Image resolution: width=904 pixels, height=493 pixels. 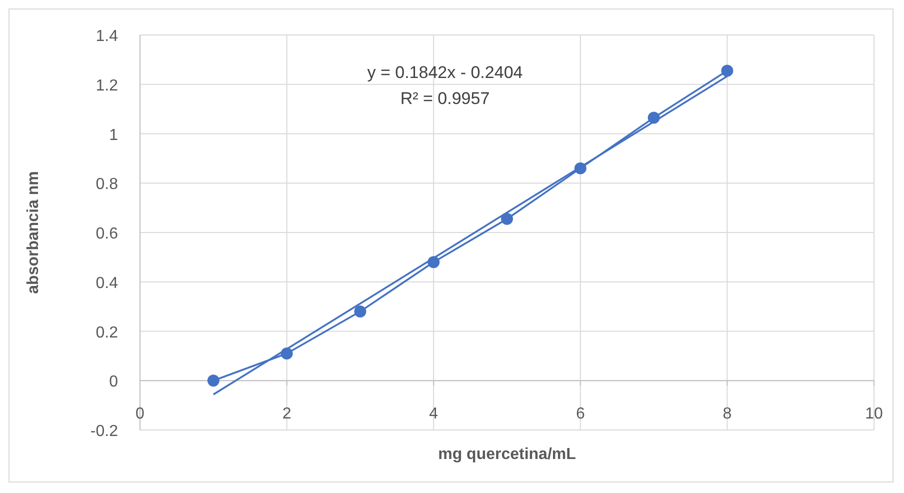 What do you see at coordinates (104, 431) in the screenshot?
I see `y-tick-label: -0.2` at bounding box center [104, 431].